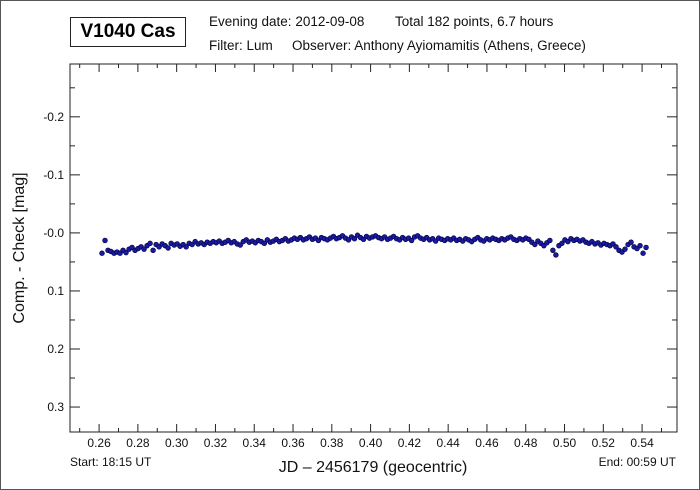  What do you see at coordinates (474, 21) in the screenshot?
I see `total-points: Total 182 points, 6.7 hours` at bounding box center [474, 21].